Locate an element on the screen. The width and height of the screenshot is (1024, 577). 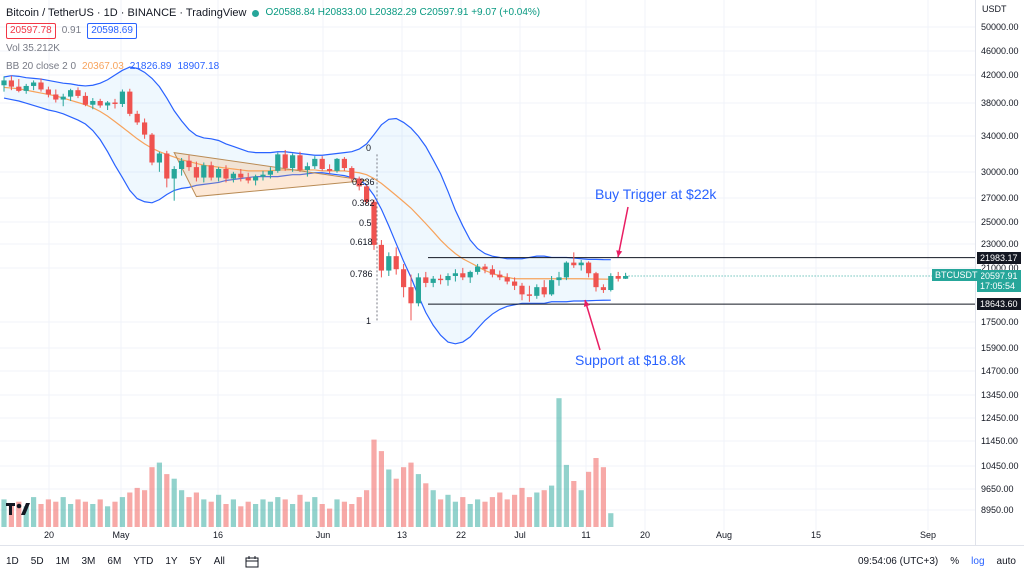
y-tick: 21000.00 is located at coordinates (1000, 268).